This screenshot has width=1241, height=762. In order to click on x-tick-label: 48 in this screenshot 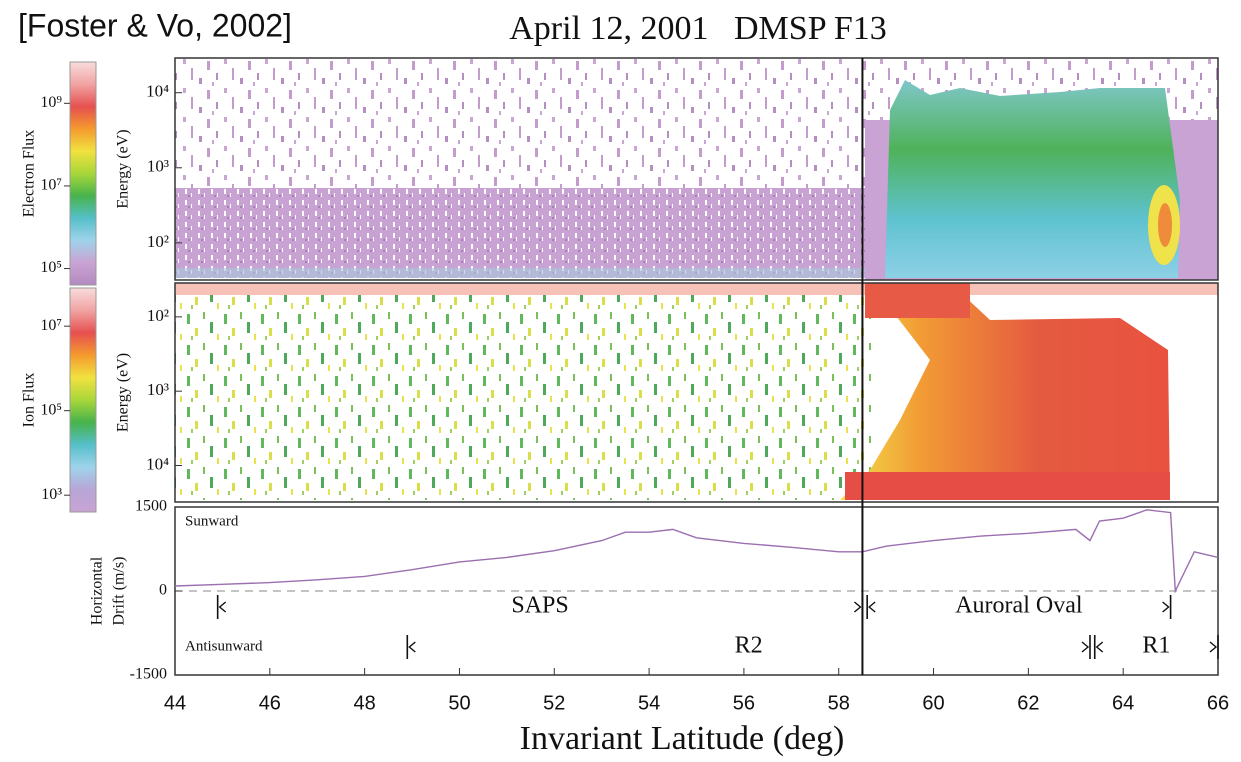, I will do `click(365, 703)`.